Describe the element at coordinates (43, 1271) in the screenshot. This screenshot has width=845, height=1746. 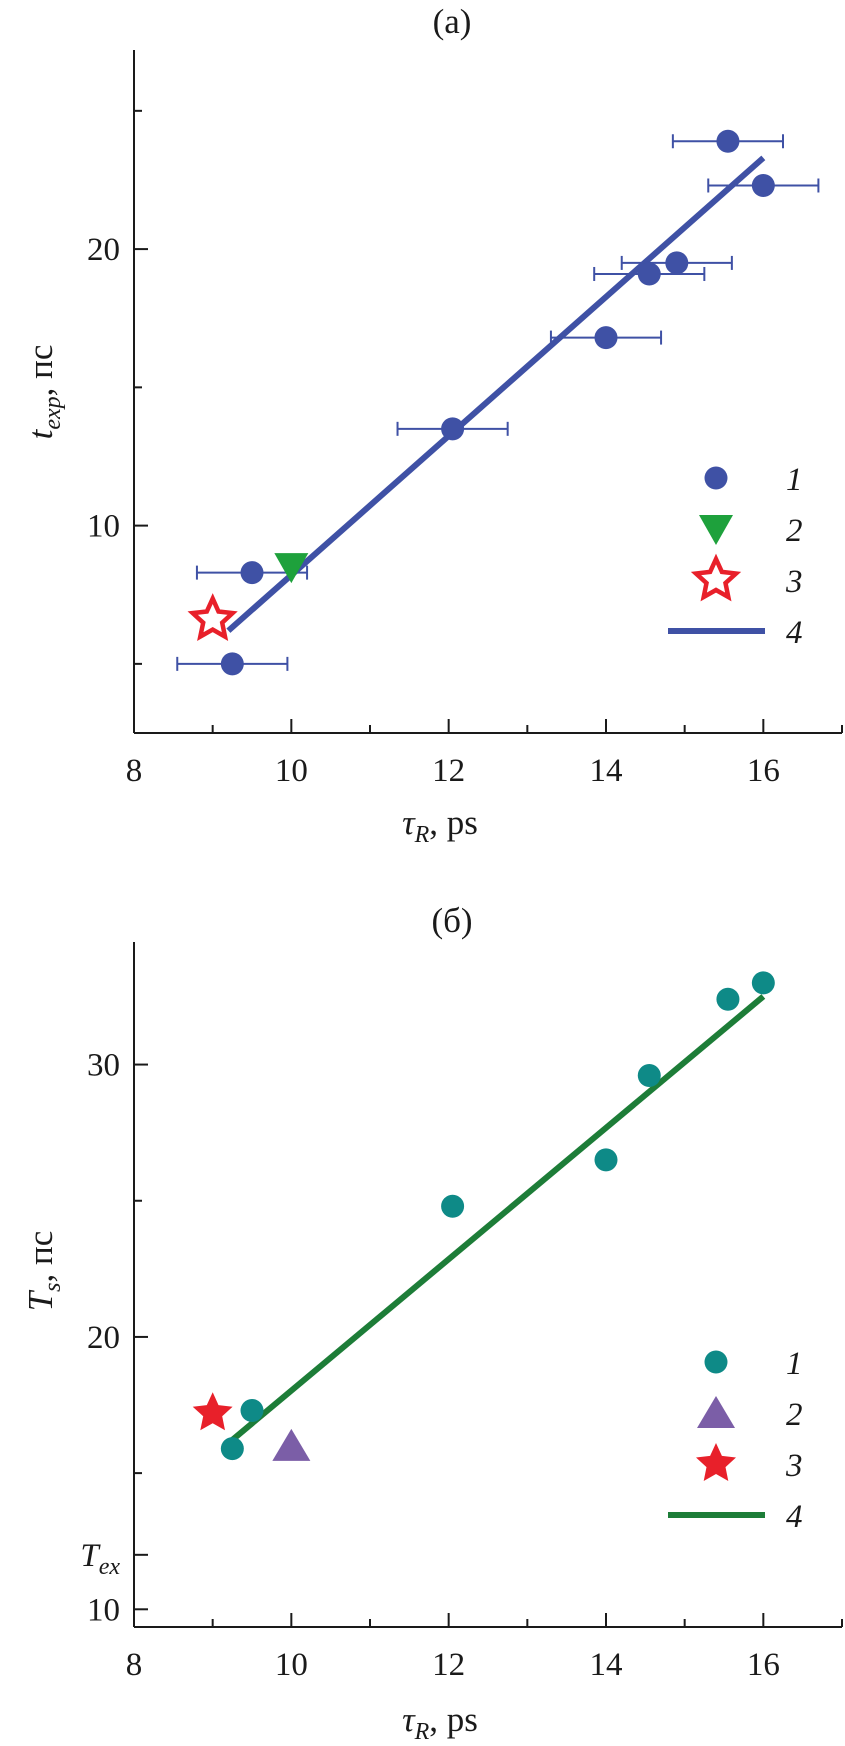
I see `y-axis-label: Ts, пс` at that location.